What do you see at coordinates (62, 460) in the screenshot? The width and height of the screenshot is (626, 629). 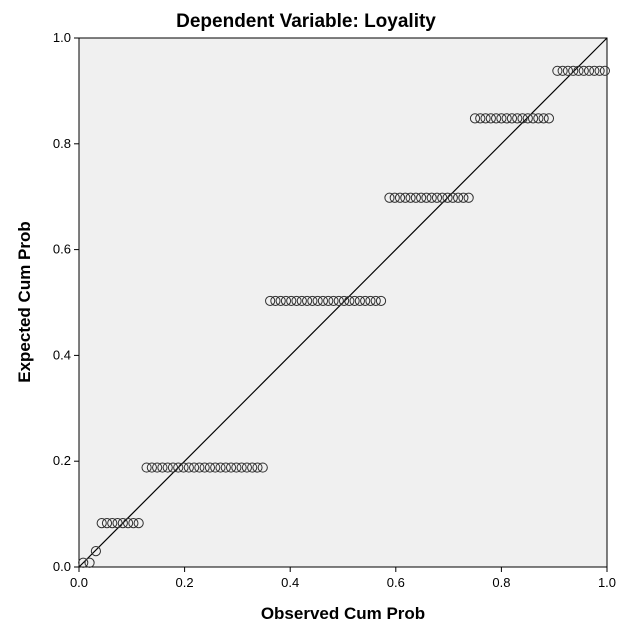 I see `y-tick-label: 0.2` at bounding box center [62, 460].